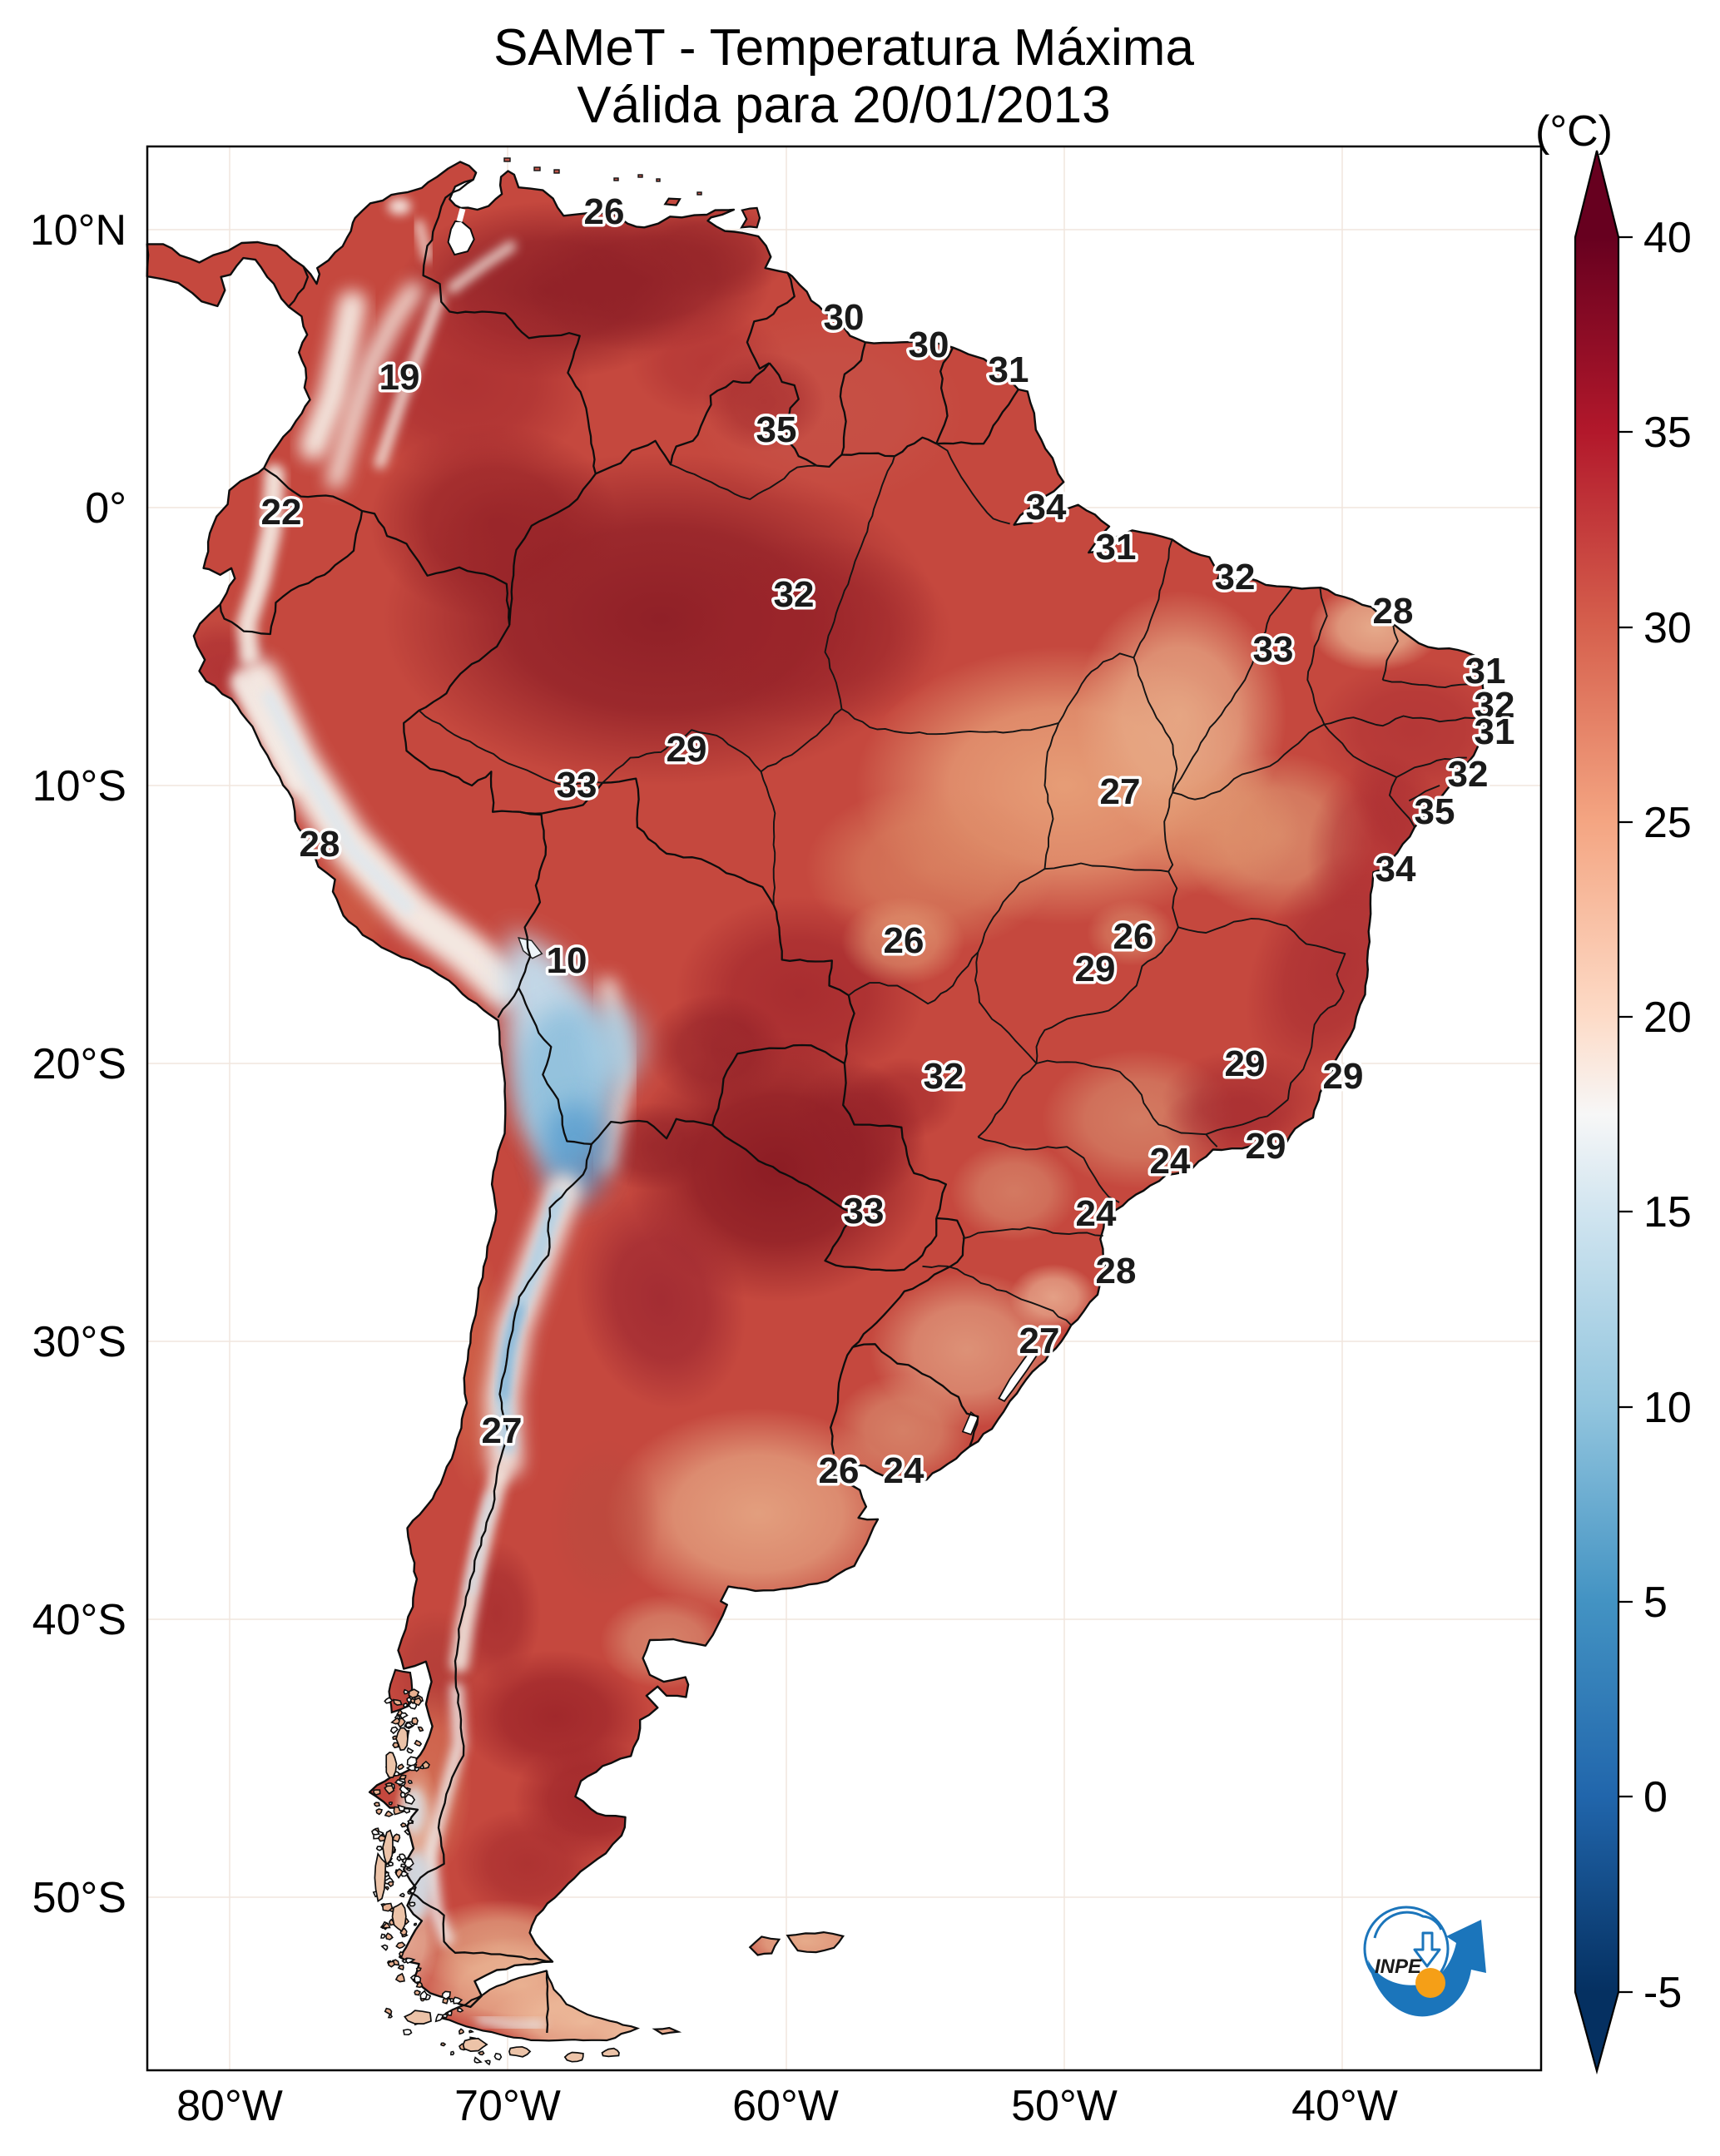  What do you see at coordinates (1344, 2106) in the screenshot?
I see `svg-text: 40°W` at bounding box center [1344, 2106].